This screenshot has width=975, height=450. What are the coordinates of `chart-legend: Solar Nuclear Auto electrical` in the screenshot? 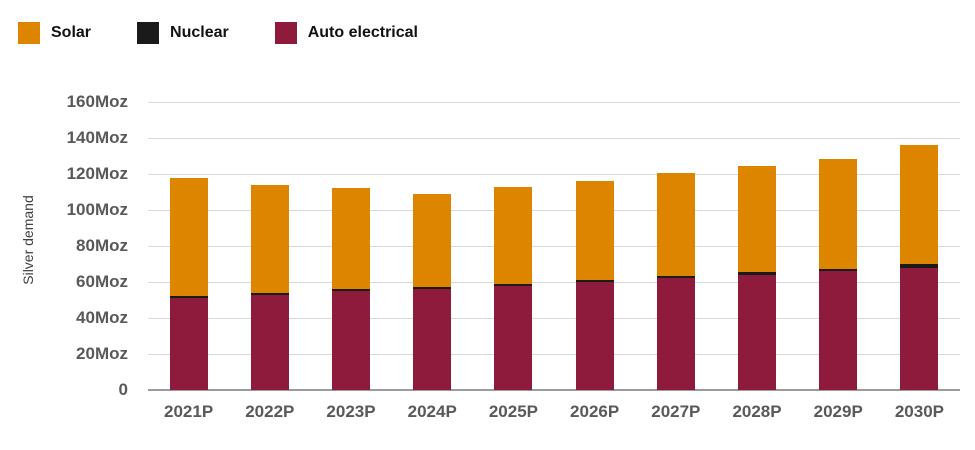 It's located at (241, 33).